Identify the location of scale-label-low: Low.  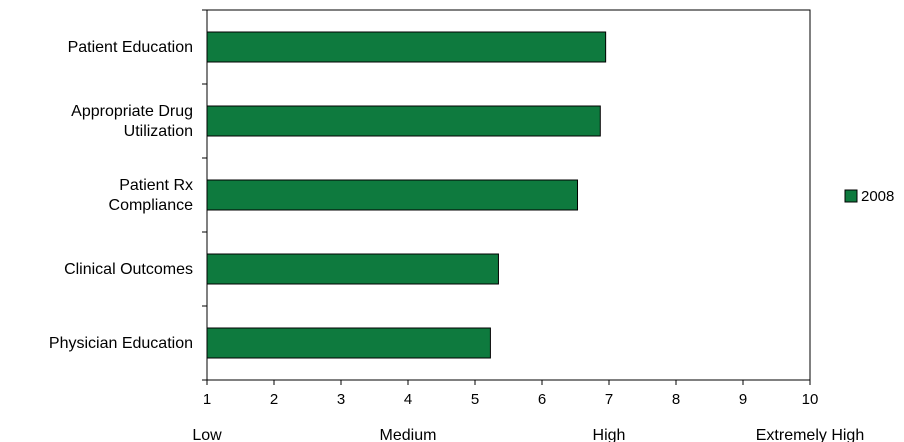
(207, 434).